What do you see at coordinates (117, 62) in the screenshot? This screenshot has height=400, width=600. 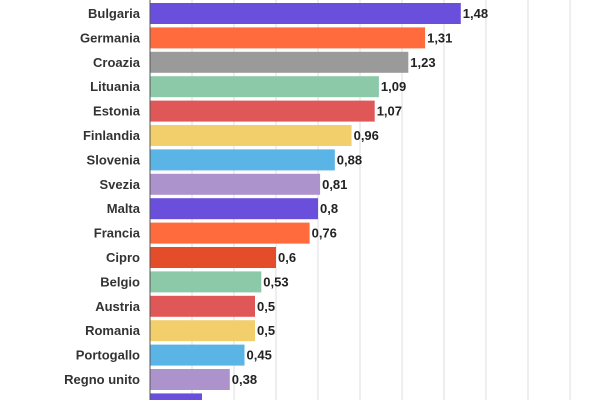 I see `category-label: Croazia` at bounding box center [117, 62].